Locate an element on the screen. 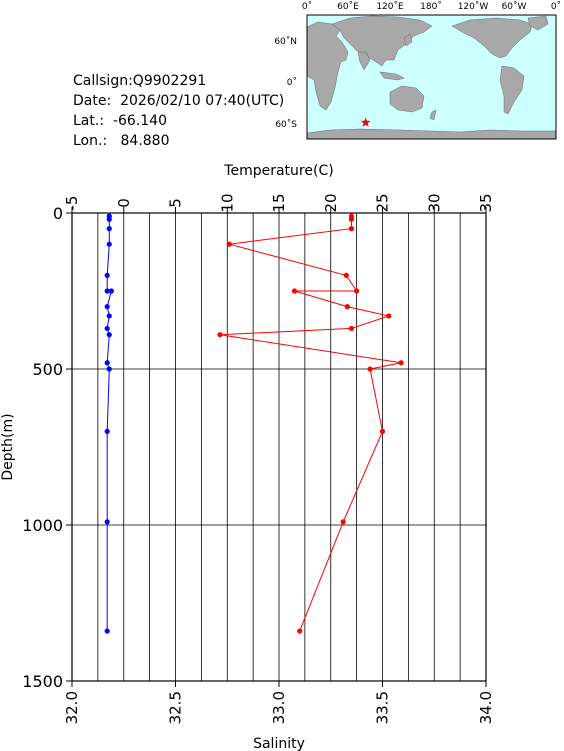 This screenshot has width=564, height=751. salinity-profile-line is located at coordinates (109, 424).